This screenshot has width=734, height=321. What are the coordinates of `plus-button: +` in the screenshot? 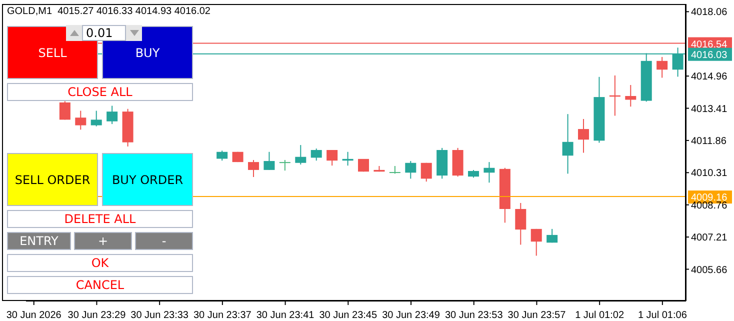 It's located at (103, 241).